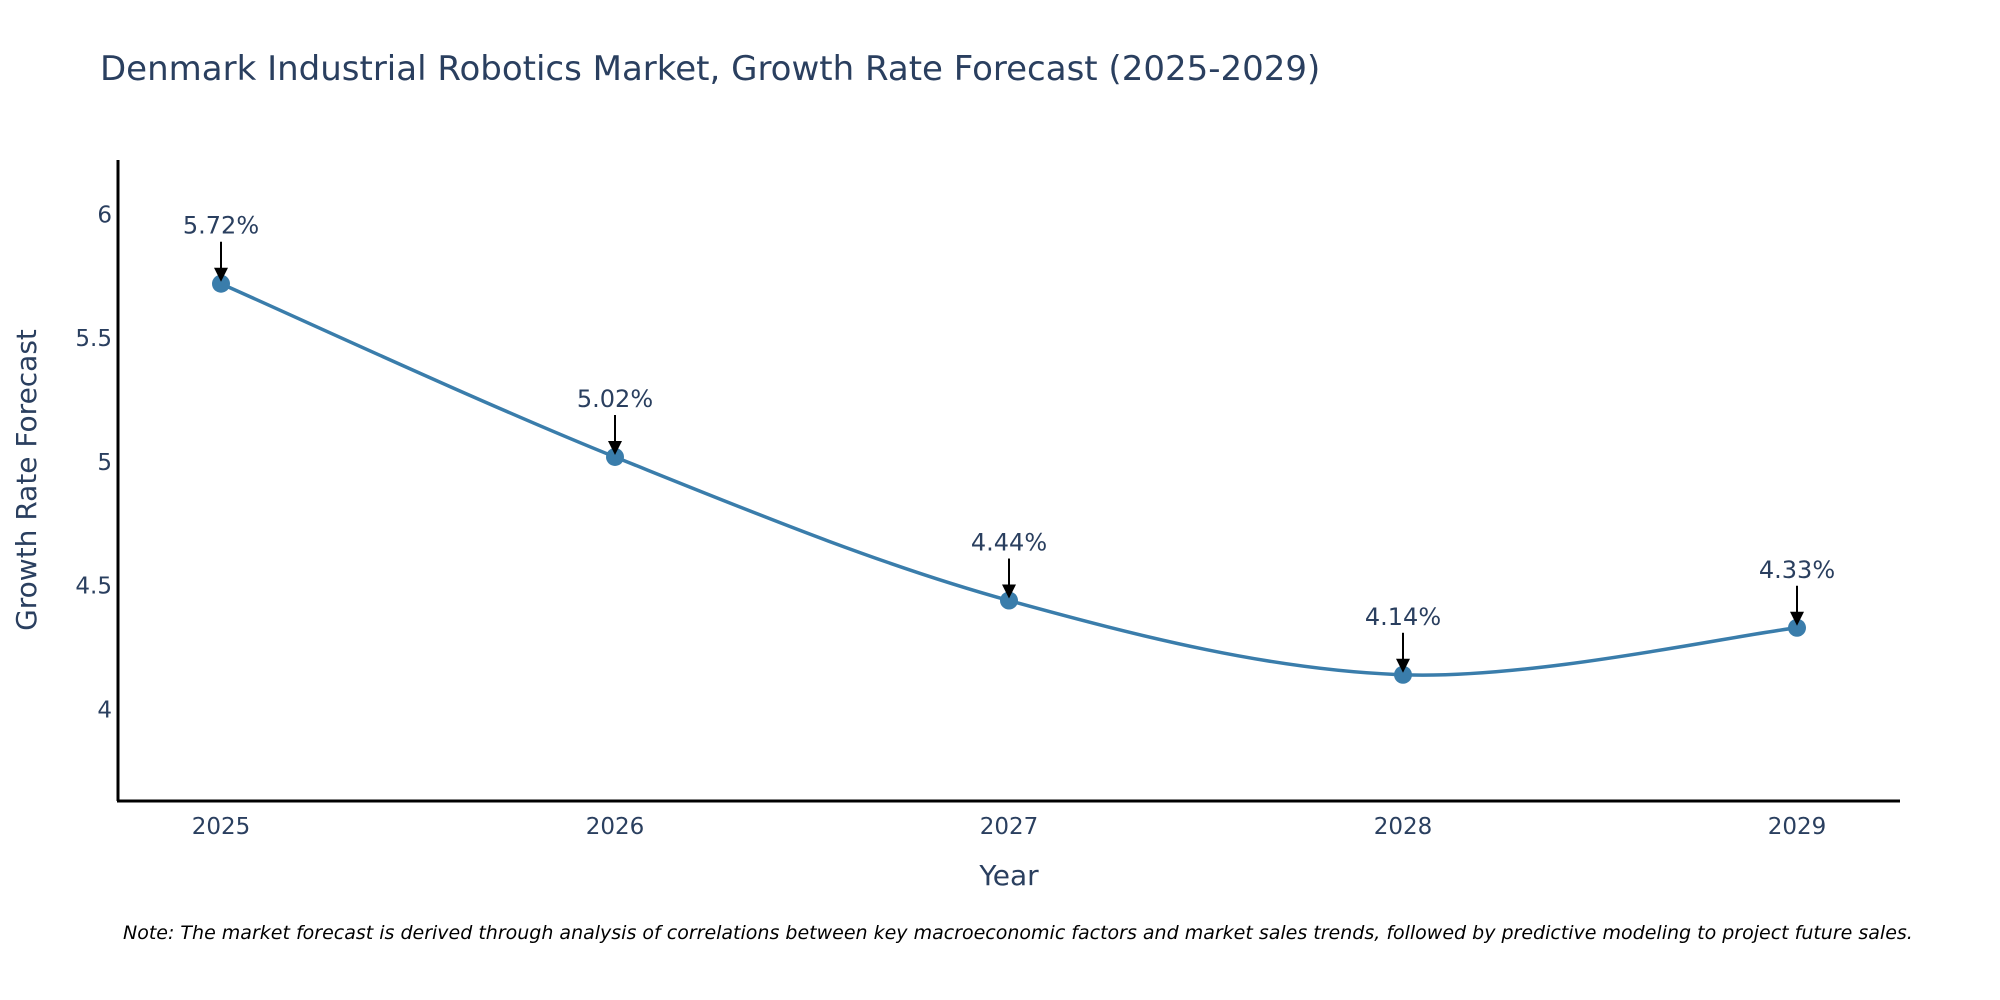 The width and height of the screenshot is (2000, 1000). What do you see at coordinates (1008, 875) in the screenshot?
I see `x-axis-title: Year` at bounding box center [1008, 875].